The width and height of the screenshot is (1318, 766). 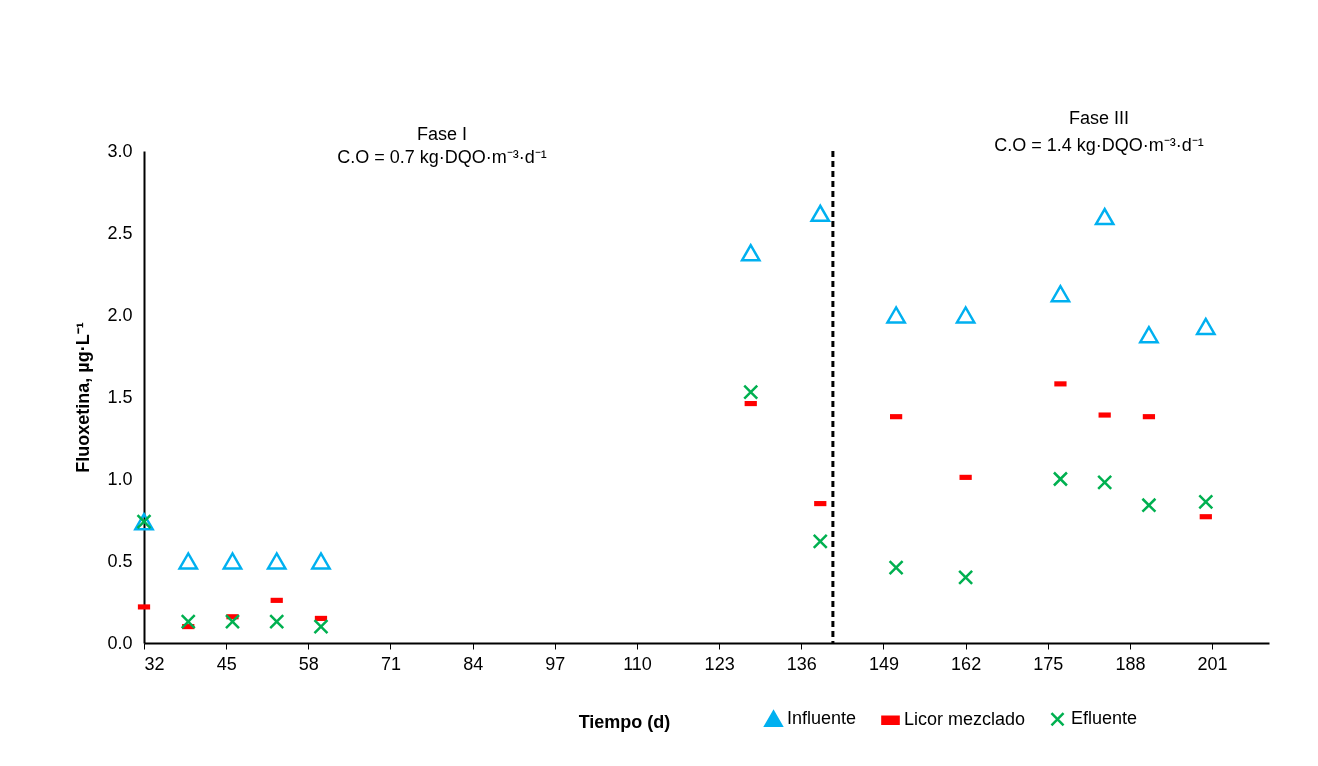 I want to click on x-tick-label: 84, so click(x=473, y=663).